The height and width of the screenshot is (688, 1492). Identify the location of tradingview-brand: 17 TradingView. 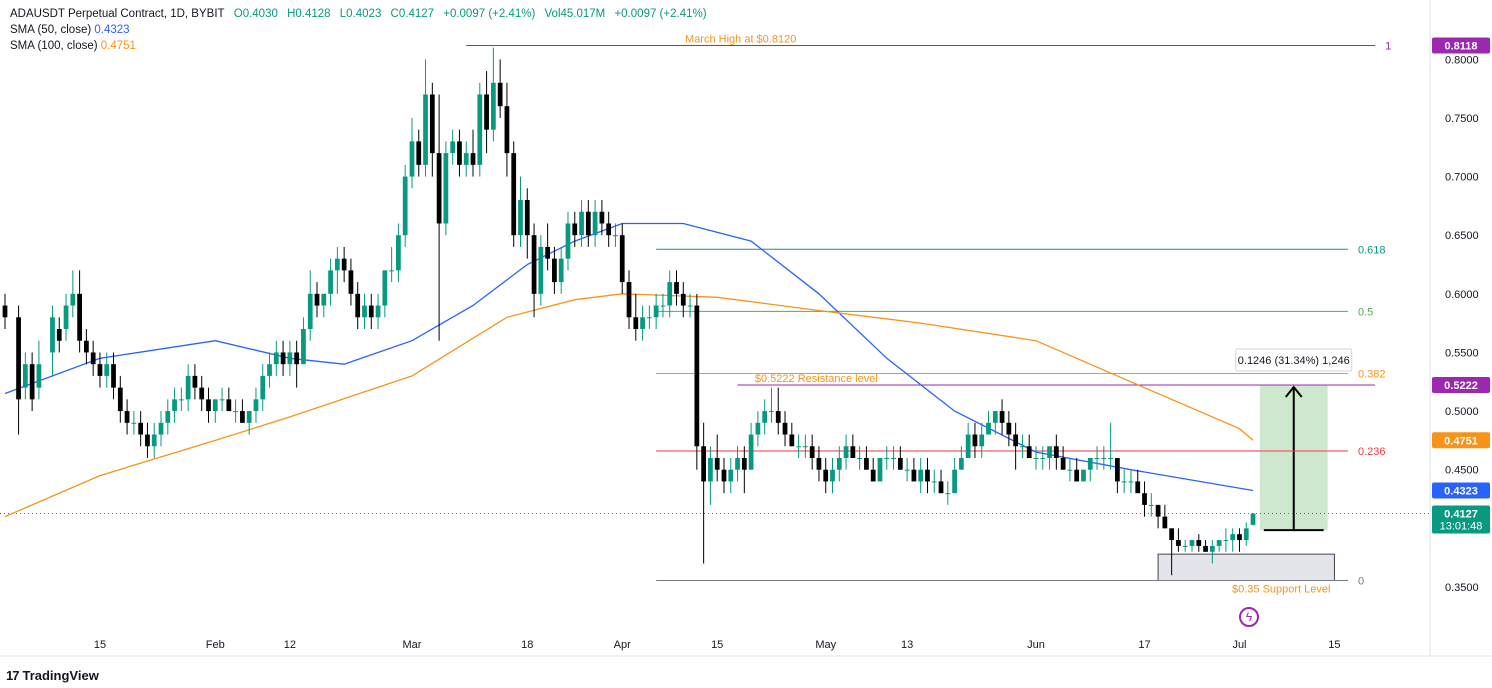
(52, 675).